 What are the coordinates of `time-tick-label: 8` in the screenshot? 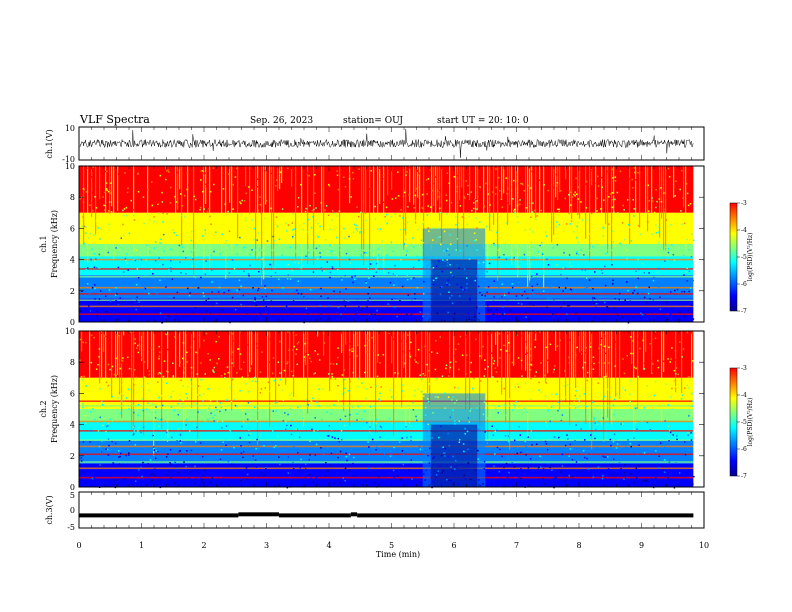 It's located at (578, 545).